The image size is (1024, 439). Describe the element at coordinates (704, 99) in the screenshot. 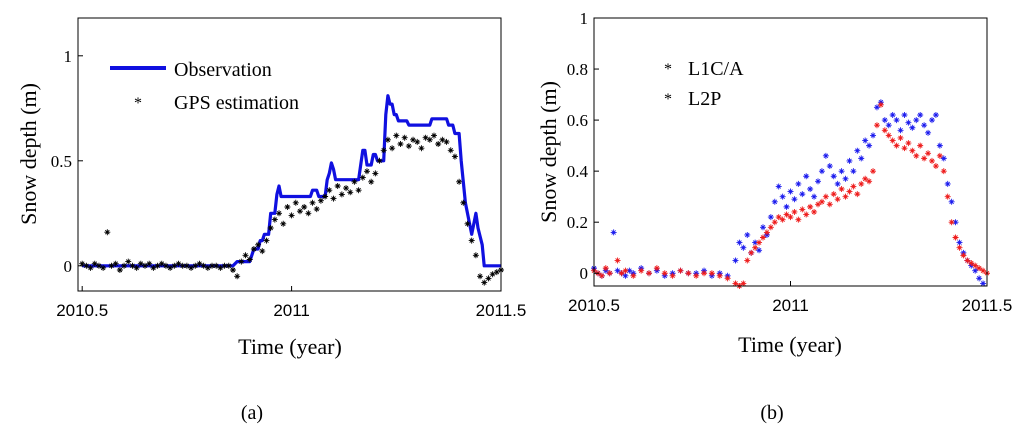

I see `legend-l2p-label: L2P` at that location.